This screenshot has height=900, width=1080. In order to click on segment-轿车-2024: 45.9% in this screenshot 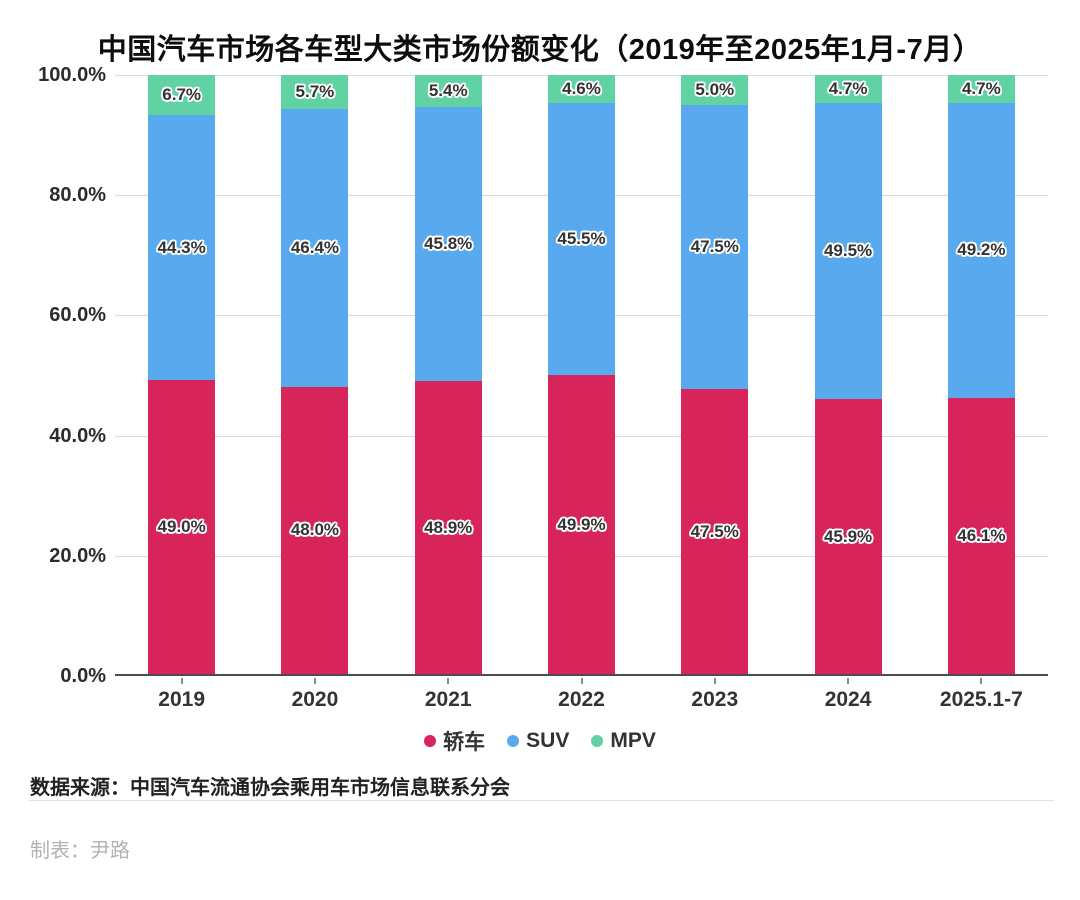, I will do `click(848, 536)`.